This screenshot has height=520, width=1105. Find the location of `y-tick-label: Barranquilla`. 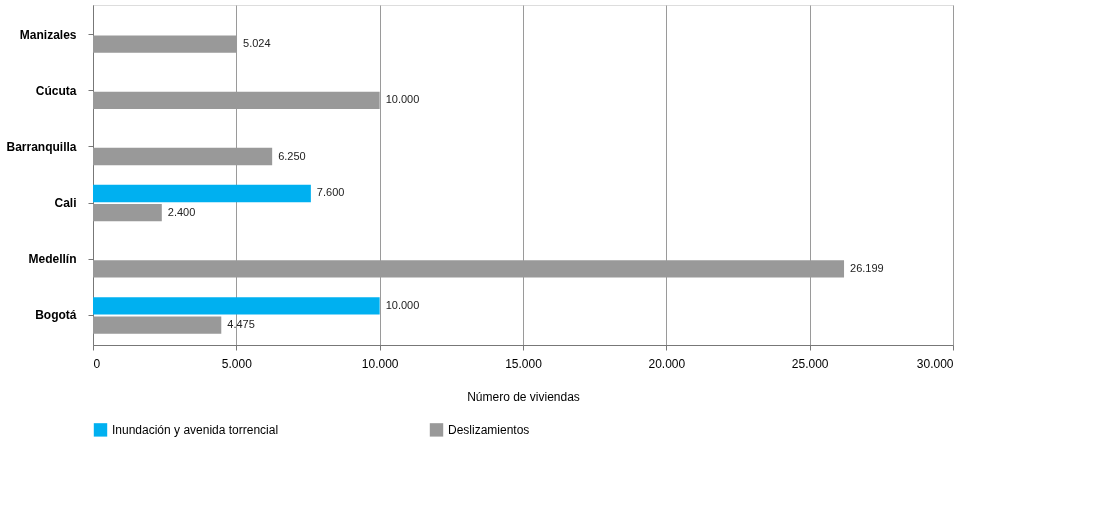

y-tick-label: Barranquilla is located at coordinates (41, 146).